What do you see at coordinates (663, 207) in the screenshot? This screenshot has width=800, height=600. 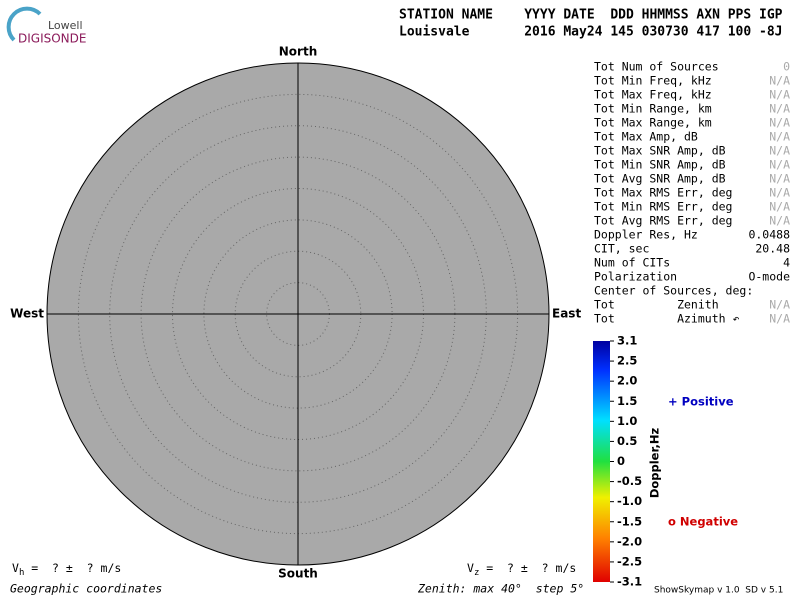 I see `stat-label: Tot Min RMS Err, deg` at bounding box center [663, 207].